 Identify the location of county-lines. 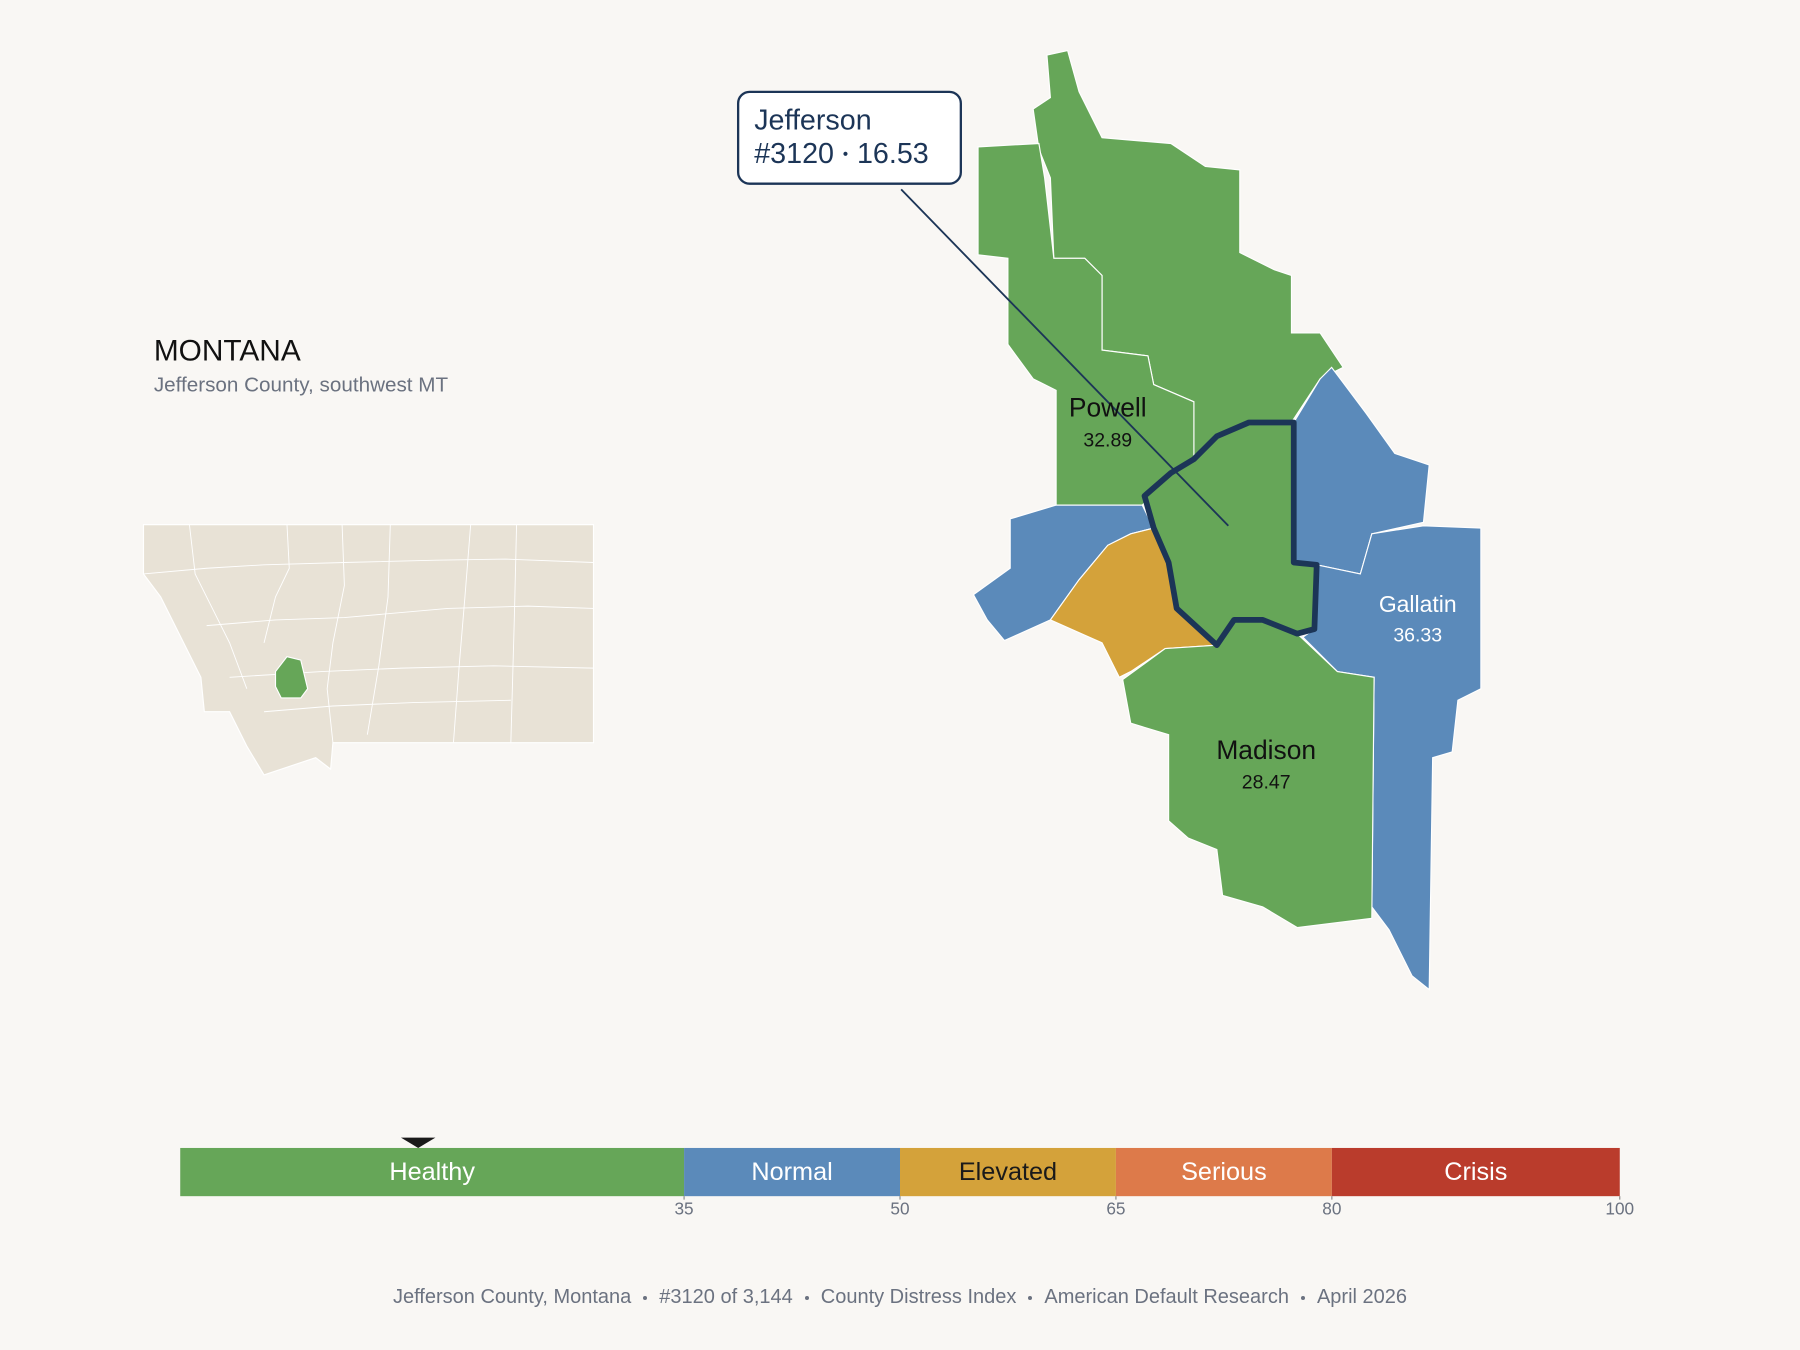
(368, 633).